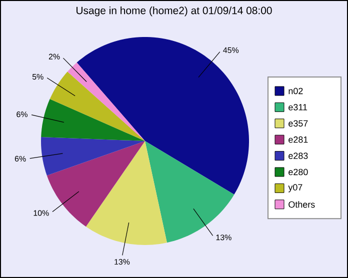 This screenshot has width=348, height=278. Describe the element at coordinates (298, 139) in the screenshot. I see `legend-label: e281` at that location.